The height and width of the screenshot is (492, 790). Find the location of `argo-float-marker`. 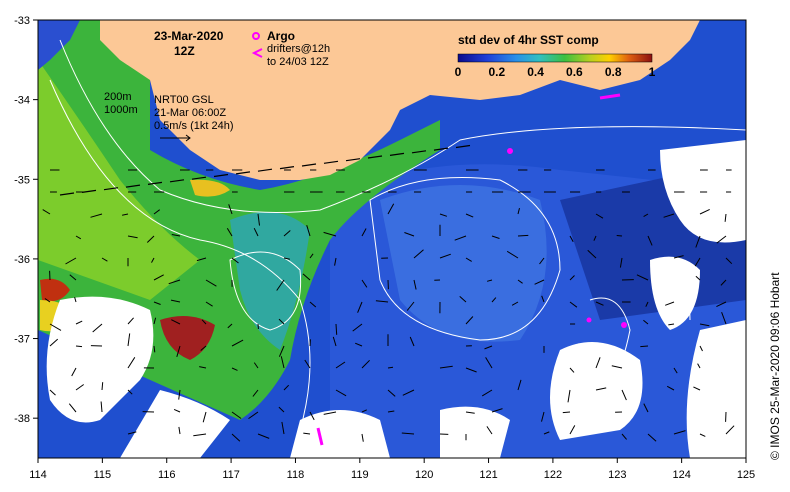

argo-float-marker is located at coordinates (589, 320).